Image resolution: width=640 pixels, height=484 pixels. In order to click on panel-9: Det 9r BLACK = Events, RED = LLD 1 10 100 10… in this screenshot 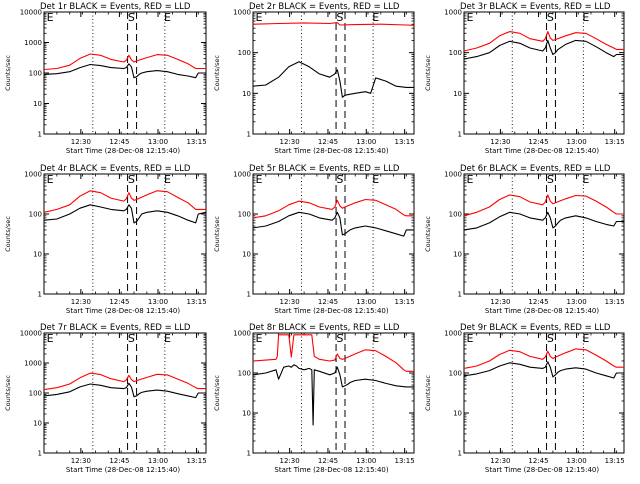, I will do `click(524, 398)`.